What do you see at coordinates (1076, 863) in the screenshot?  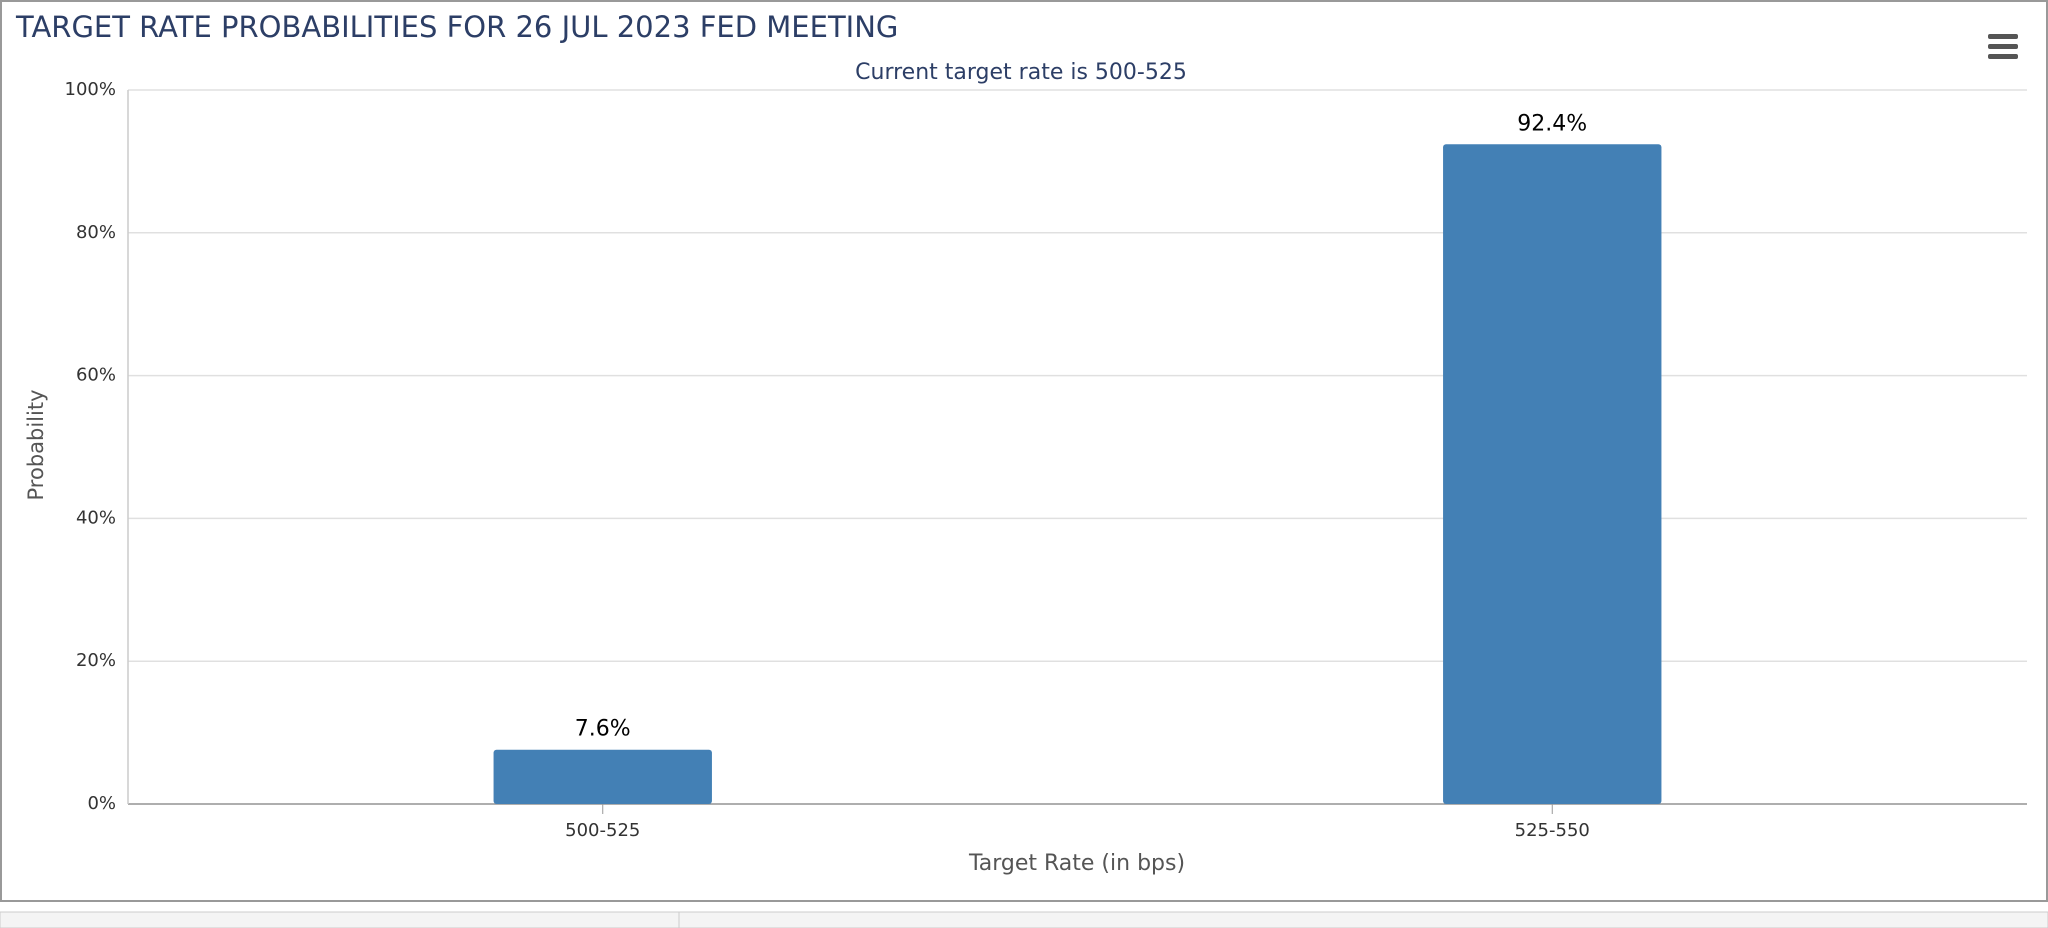 I see `x-axis-title: Target Rate (in bps)` at bounding box center [1076, 863].